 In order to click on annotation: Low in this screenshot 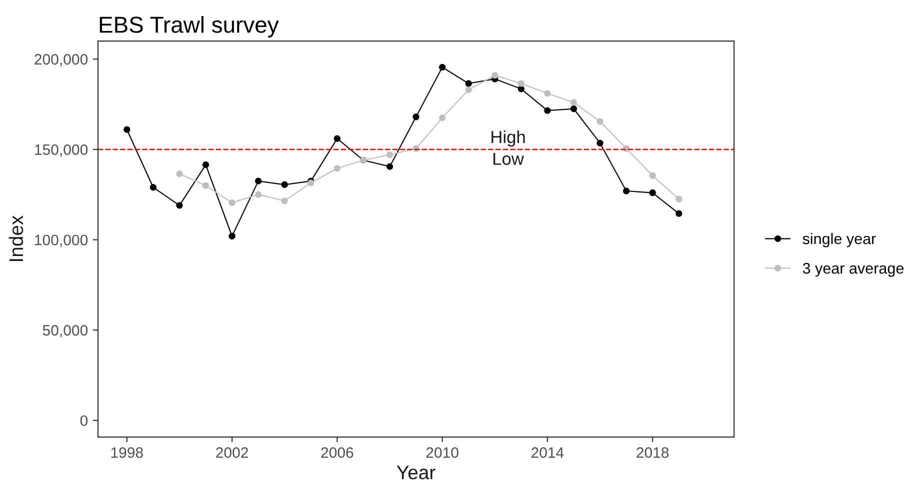, I will do `click(509, 158)`.